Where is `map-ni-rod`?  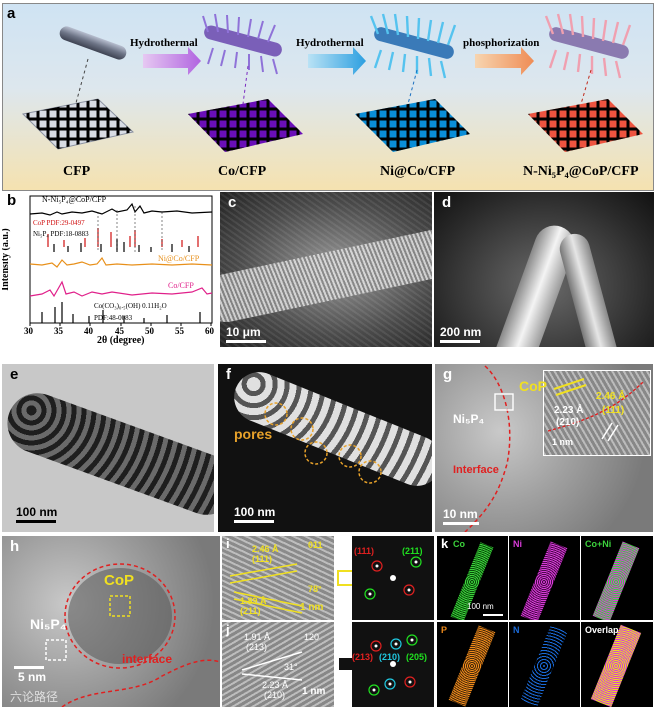
map-ni-rod is located at coordinates (544, 580).